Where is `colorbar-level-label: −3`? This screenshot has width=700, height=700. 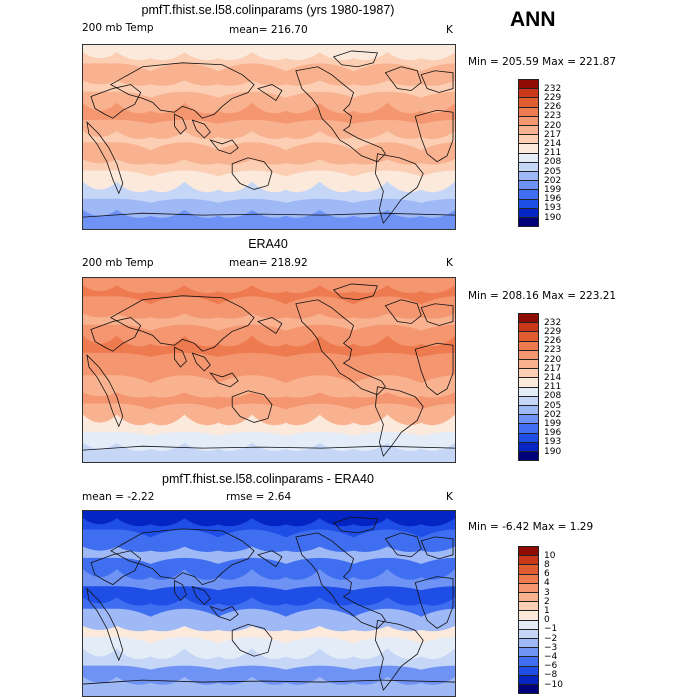
colorbar-level-label: −3 is located at coordinates (551, 647).